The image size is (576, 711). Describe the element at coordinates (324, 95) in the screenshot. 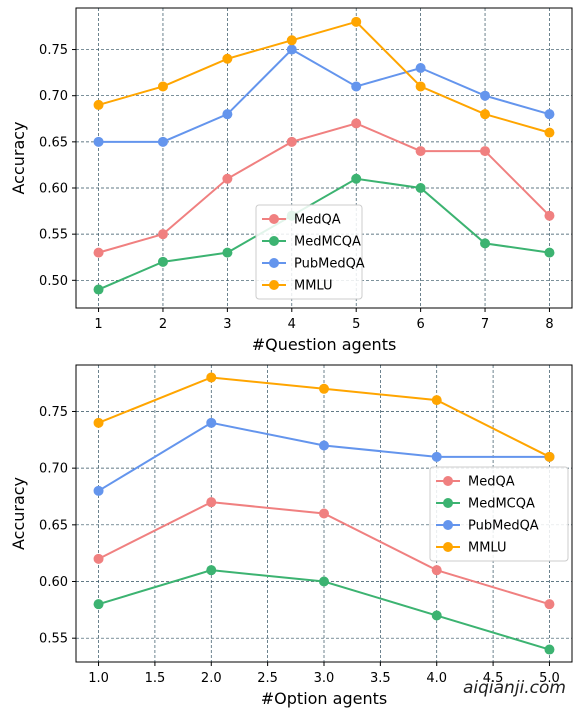

I see `series-line-pubmedqa` at that location.